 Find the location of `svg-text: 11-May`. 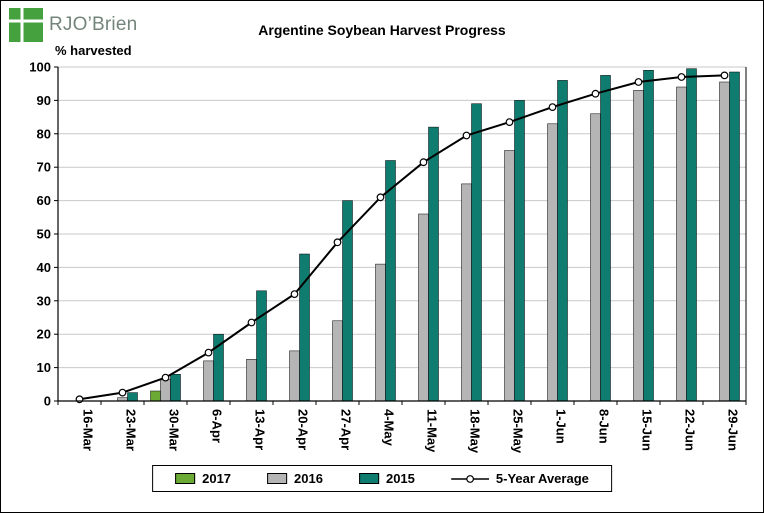

svg-text: 11-May is located at coordinates (432, 431).